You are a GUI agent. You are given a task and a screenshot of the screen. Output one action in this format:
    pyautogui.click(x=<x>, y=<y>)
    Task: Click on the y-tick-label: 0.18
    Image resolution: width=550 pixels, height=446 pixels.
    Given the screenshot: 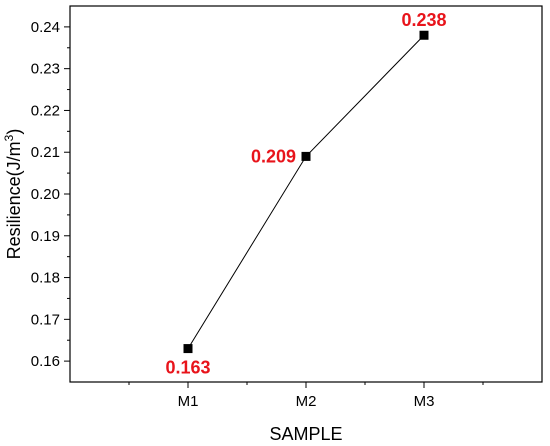 What is the action you would take?
    pyautogui.click(x=45, y=278)
    